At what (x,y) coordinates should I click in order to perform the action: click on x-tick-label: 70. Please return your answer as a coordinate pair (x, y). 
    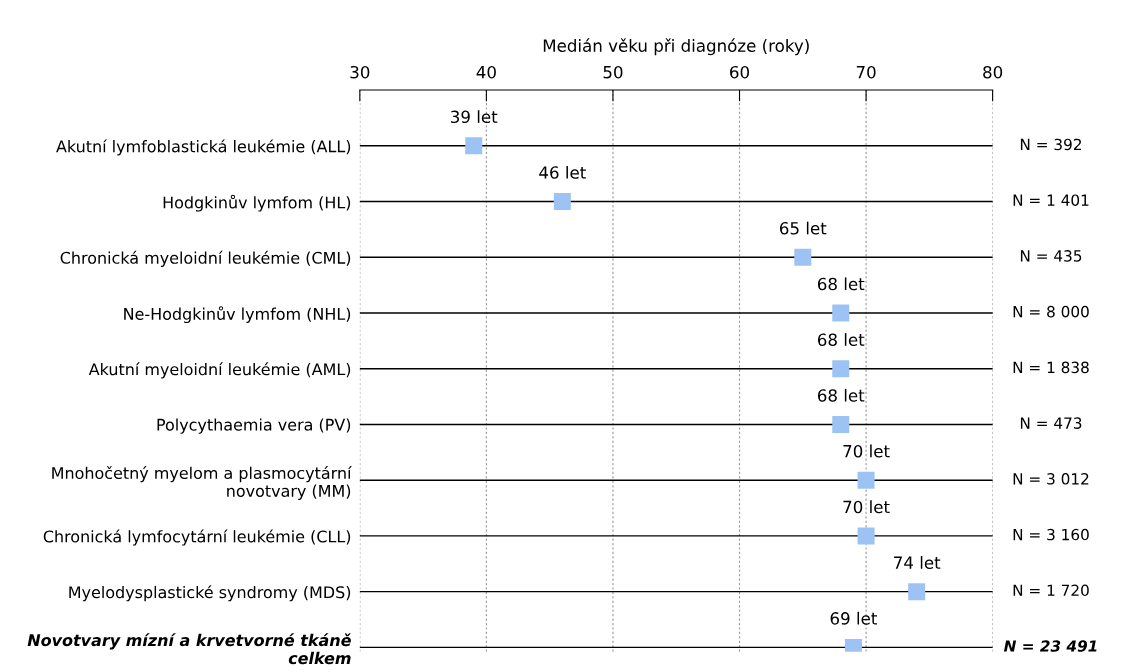
    Looking at the image, I should click on (866, 72).